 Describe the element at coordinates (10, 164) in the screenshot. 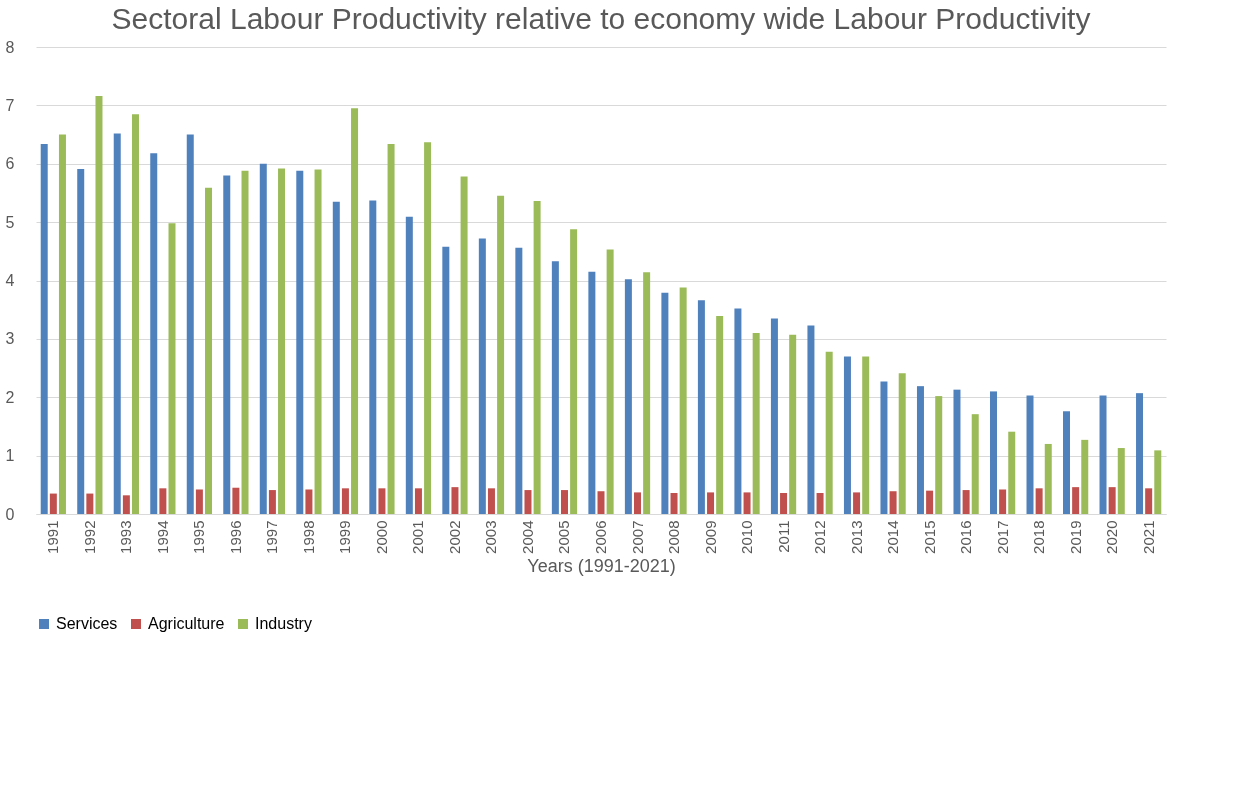

I see `y-tick-label: 6` at that location.